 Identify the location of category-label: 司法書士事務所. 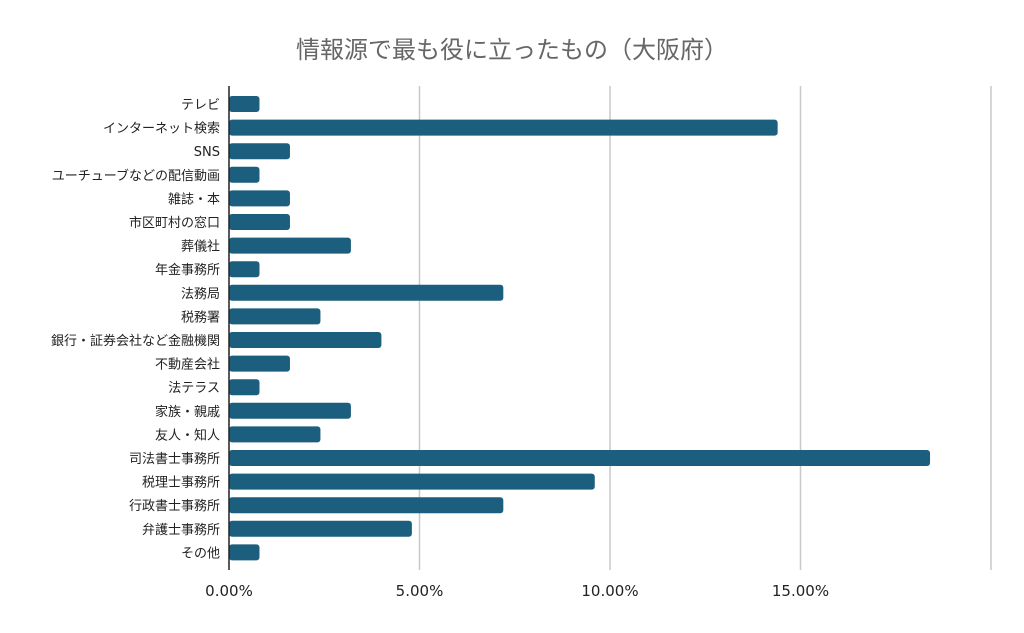
(174, 459).